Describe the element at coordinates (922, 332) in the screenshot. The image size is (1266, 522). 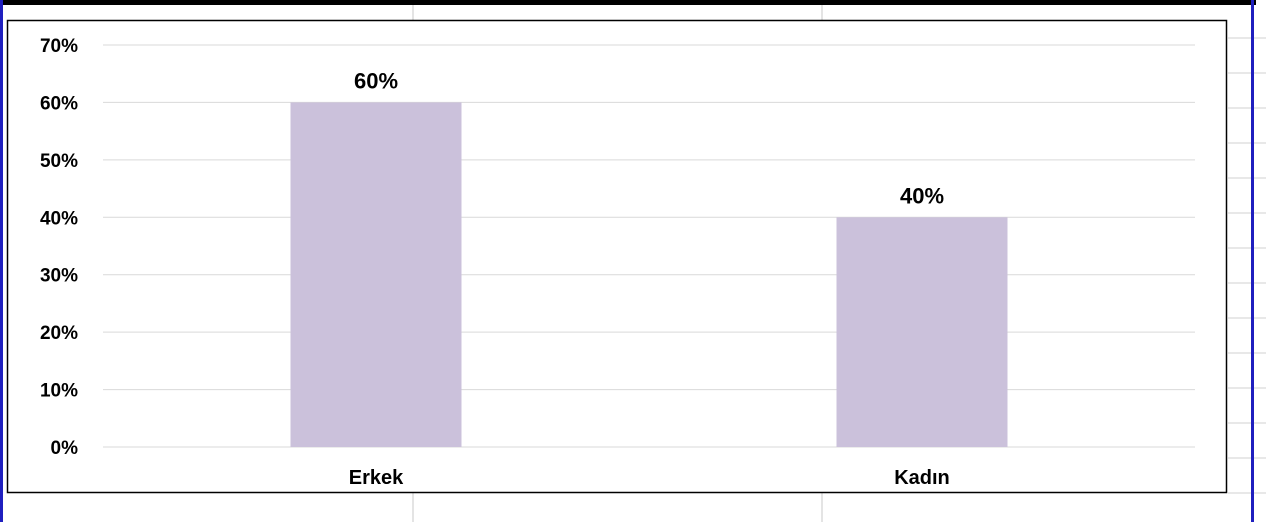
I see `bar-kadın` at that location.